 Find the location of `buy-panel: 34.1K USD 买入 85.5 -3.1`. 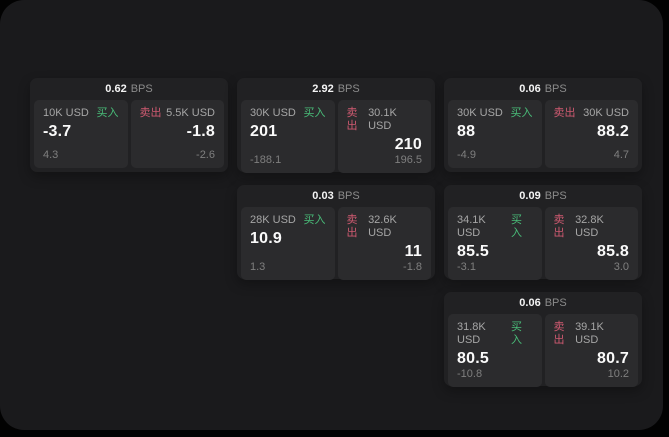

buy-panel: 34.1K USD 买入 85.5 -3.1 is located at coordinates (495, 243).